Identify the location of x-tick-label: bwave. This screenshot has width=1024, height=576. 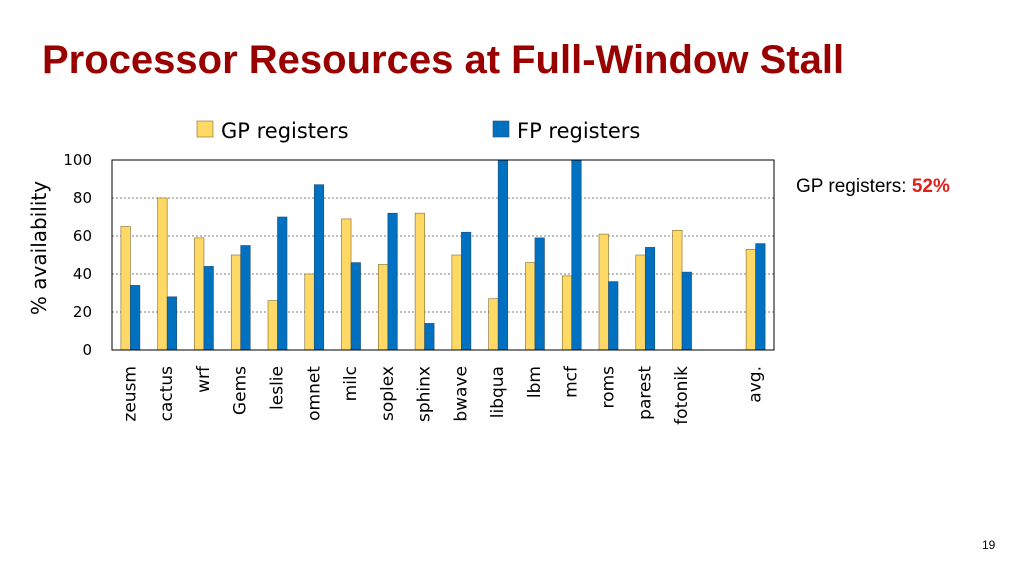
(461, 394).